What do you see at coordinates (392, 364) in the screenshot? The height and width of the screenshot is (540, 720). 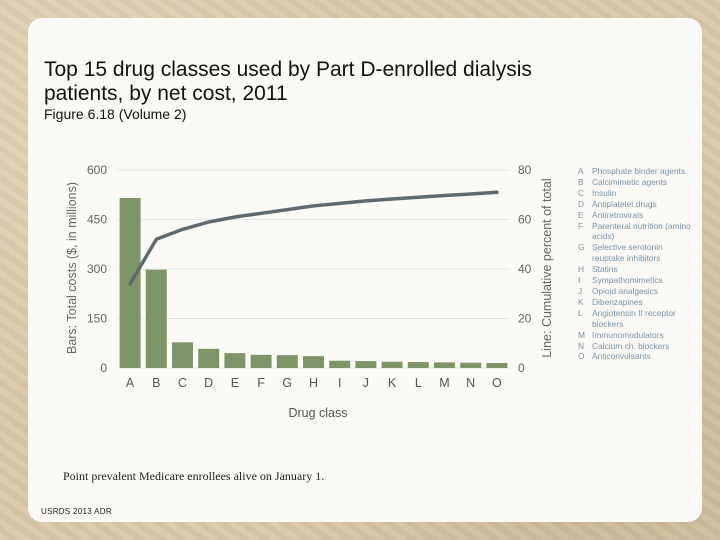 I see `bar-k` at bounding box center [392, 364].